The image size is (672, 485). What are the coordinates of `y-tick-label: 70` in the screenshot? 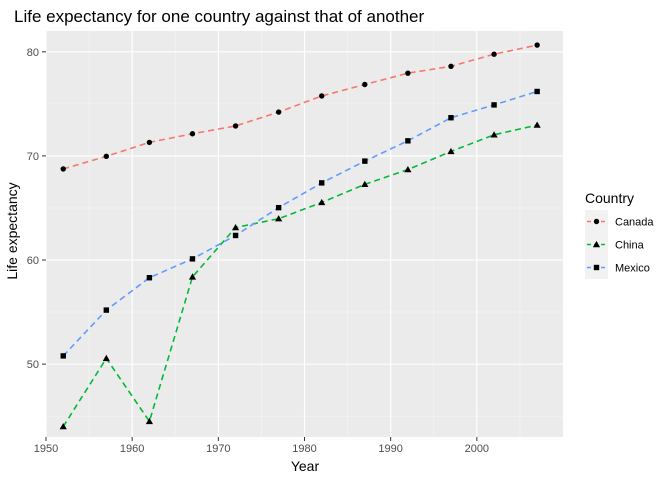 It's located at (33, 157).